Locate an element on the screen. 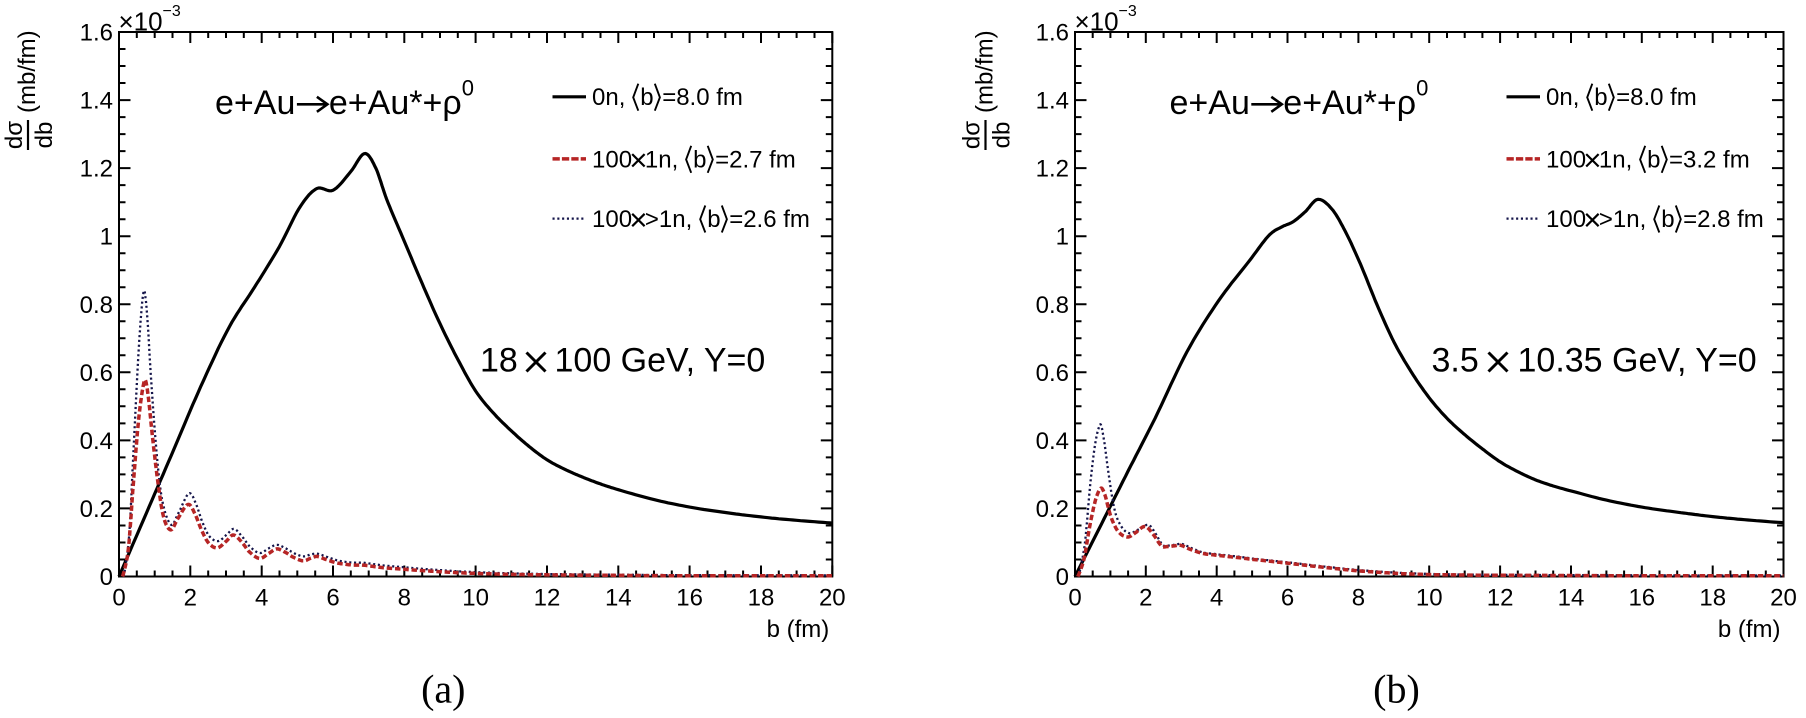 The width and height of the screenshot is (1806, 718). svg-text: 10.35 GeV, Y=0 is located at coordinates (1637, 361).